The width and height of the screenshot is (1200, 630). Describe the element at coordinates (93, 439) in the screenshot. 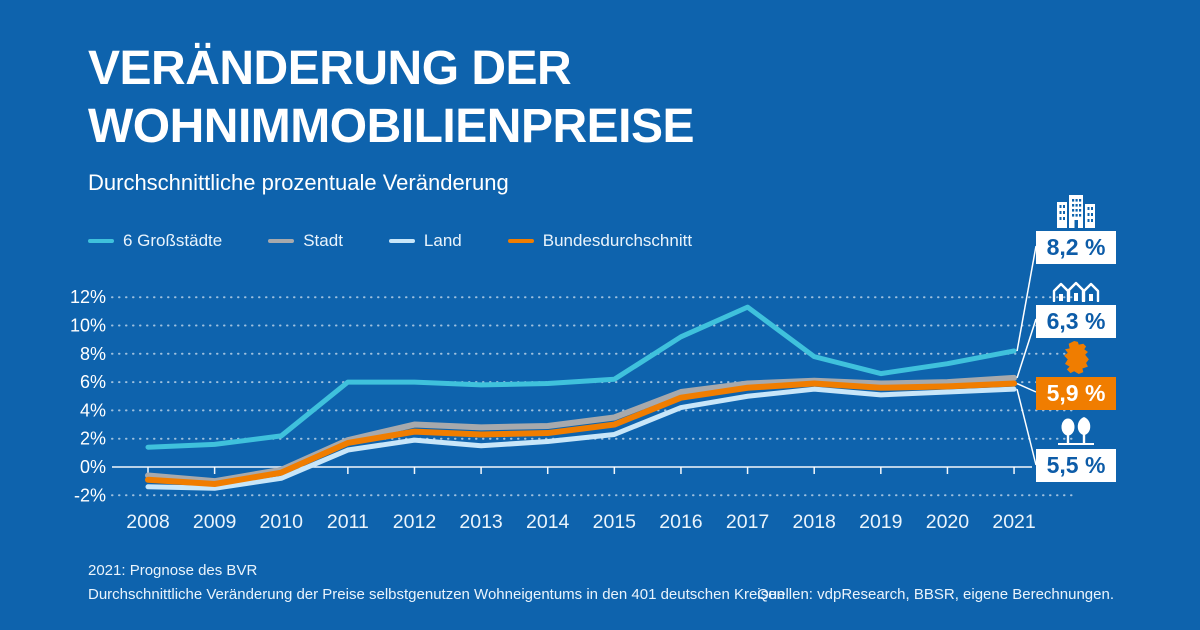

I see `y-axis-label: 2%` at that location.